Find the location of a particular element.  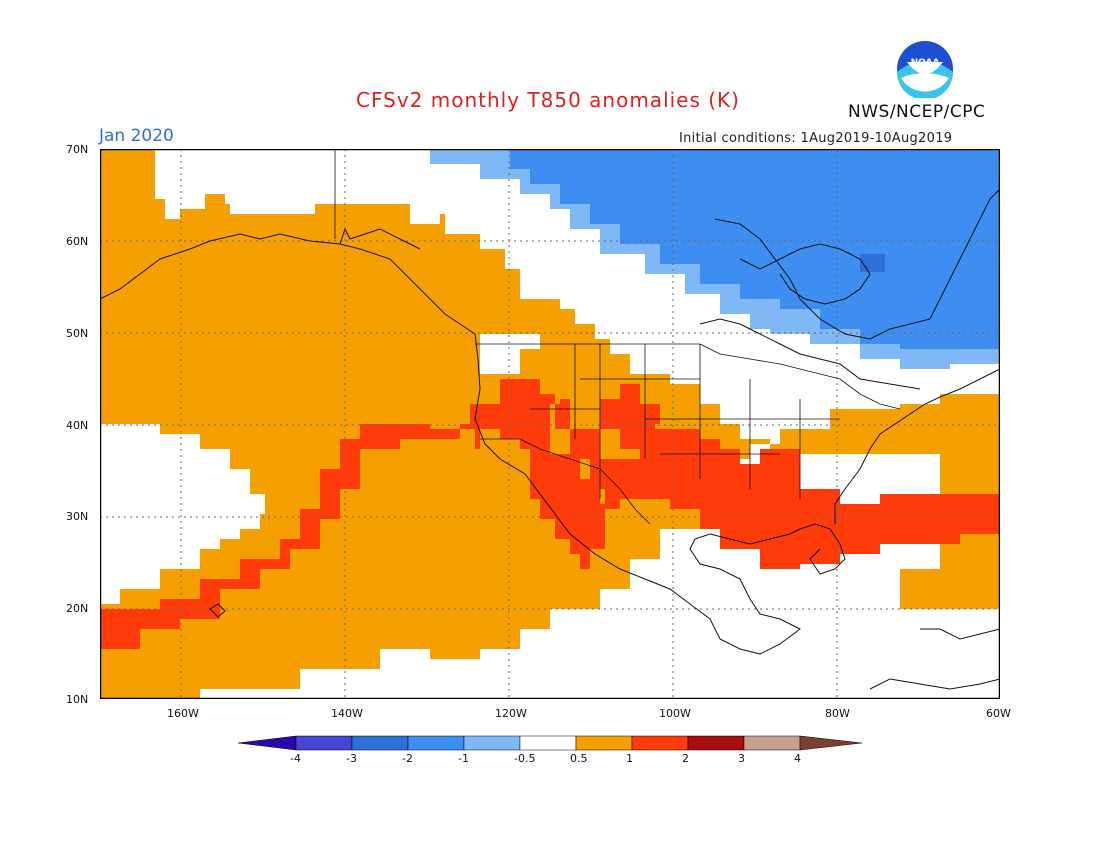

map-title: CFSv2 monthly T850 anomalies (K) is located at coordinates (548, 100).